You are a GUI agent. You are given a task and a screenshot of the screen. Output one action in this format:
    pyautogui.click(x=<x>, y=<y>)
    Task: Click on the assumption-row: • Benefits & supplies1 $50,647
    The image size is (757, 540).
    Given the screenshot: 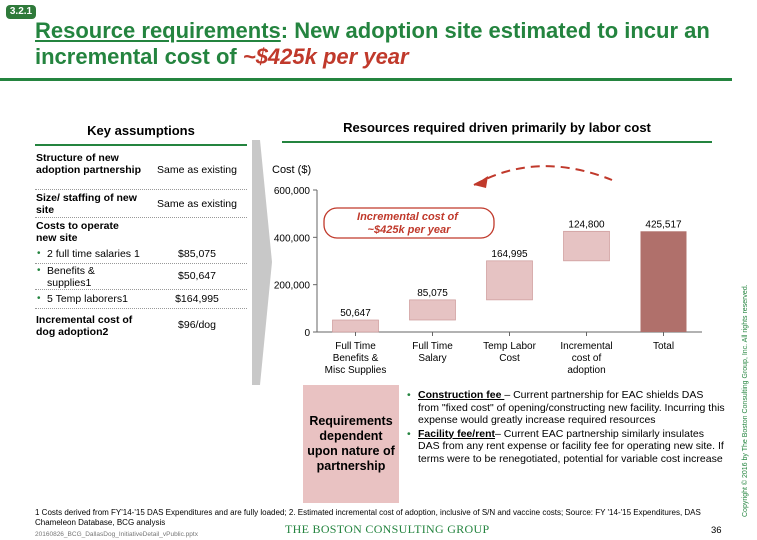 What is the action you would take?
    pyautogui.click(x=141, y=277)
    